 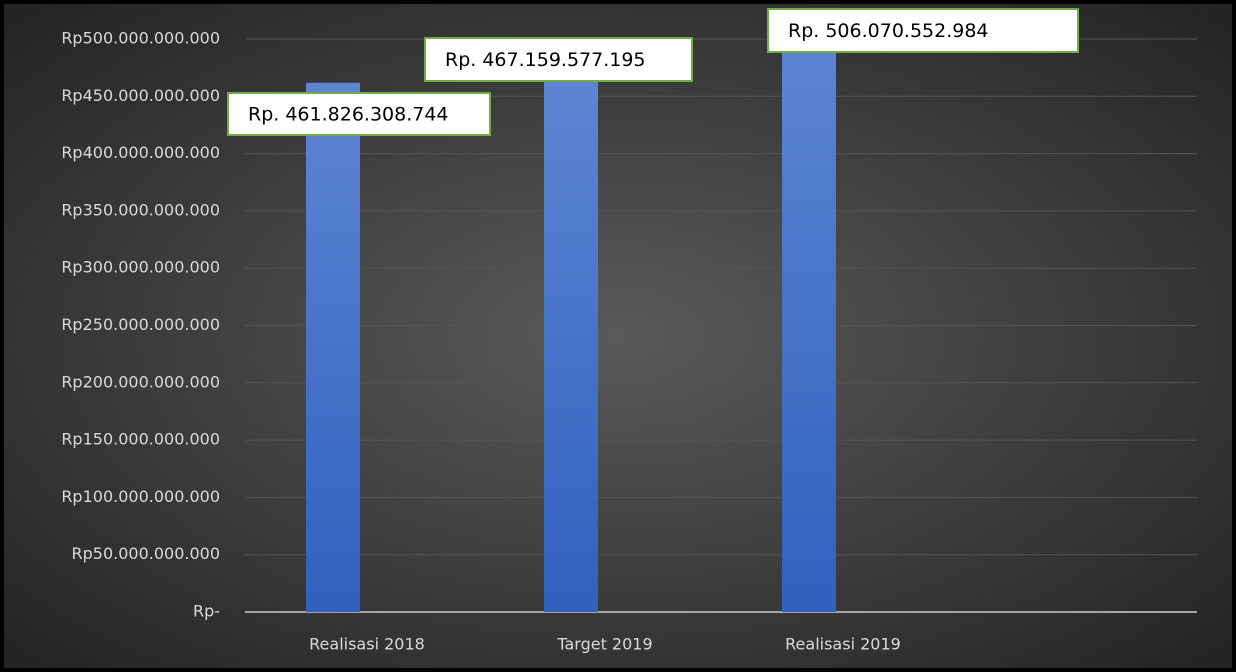 I want to click on x-tick-label: Target 2019, so click(x=604, y=644).